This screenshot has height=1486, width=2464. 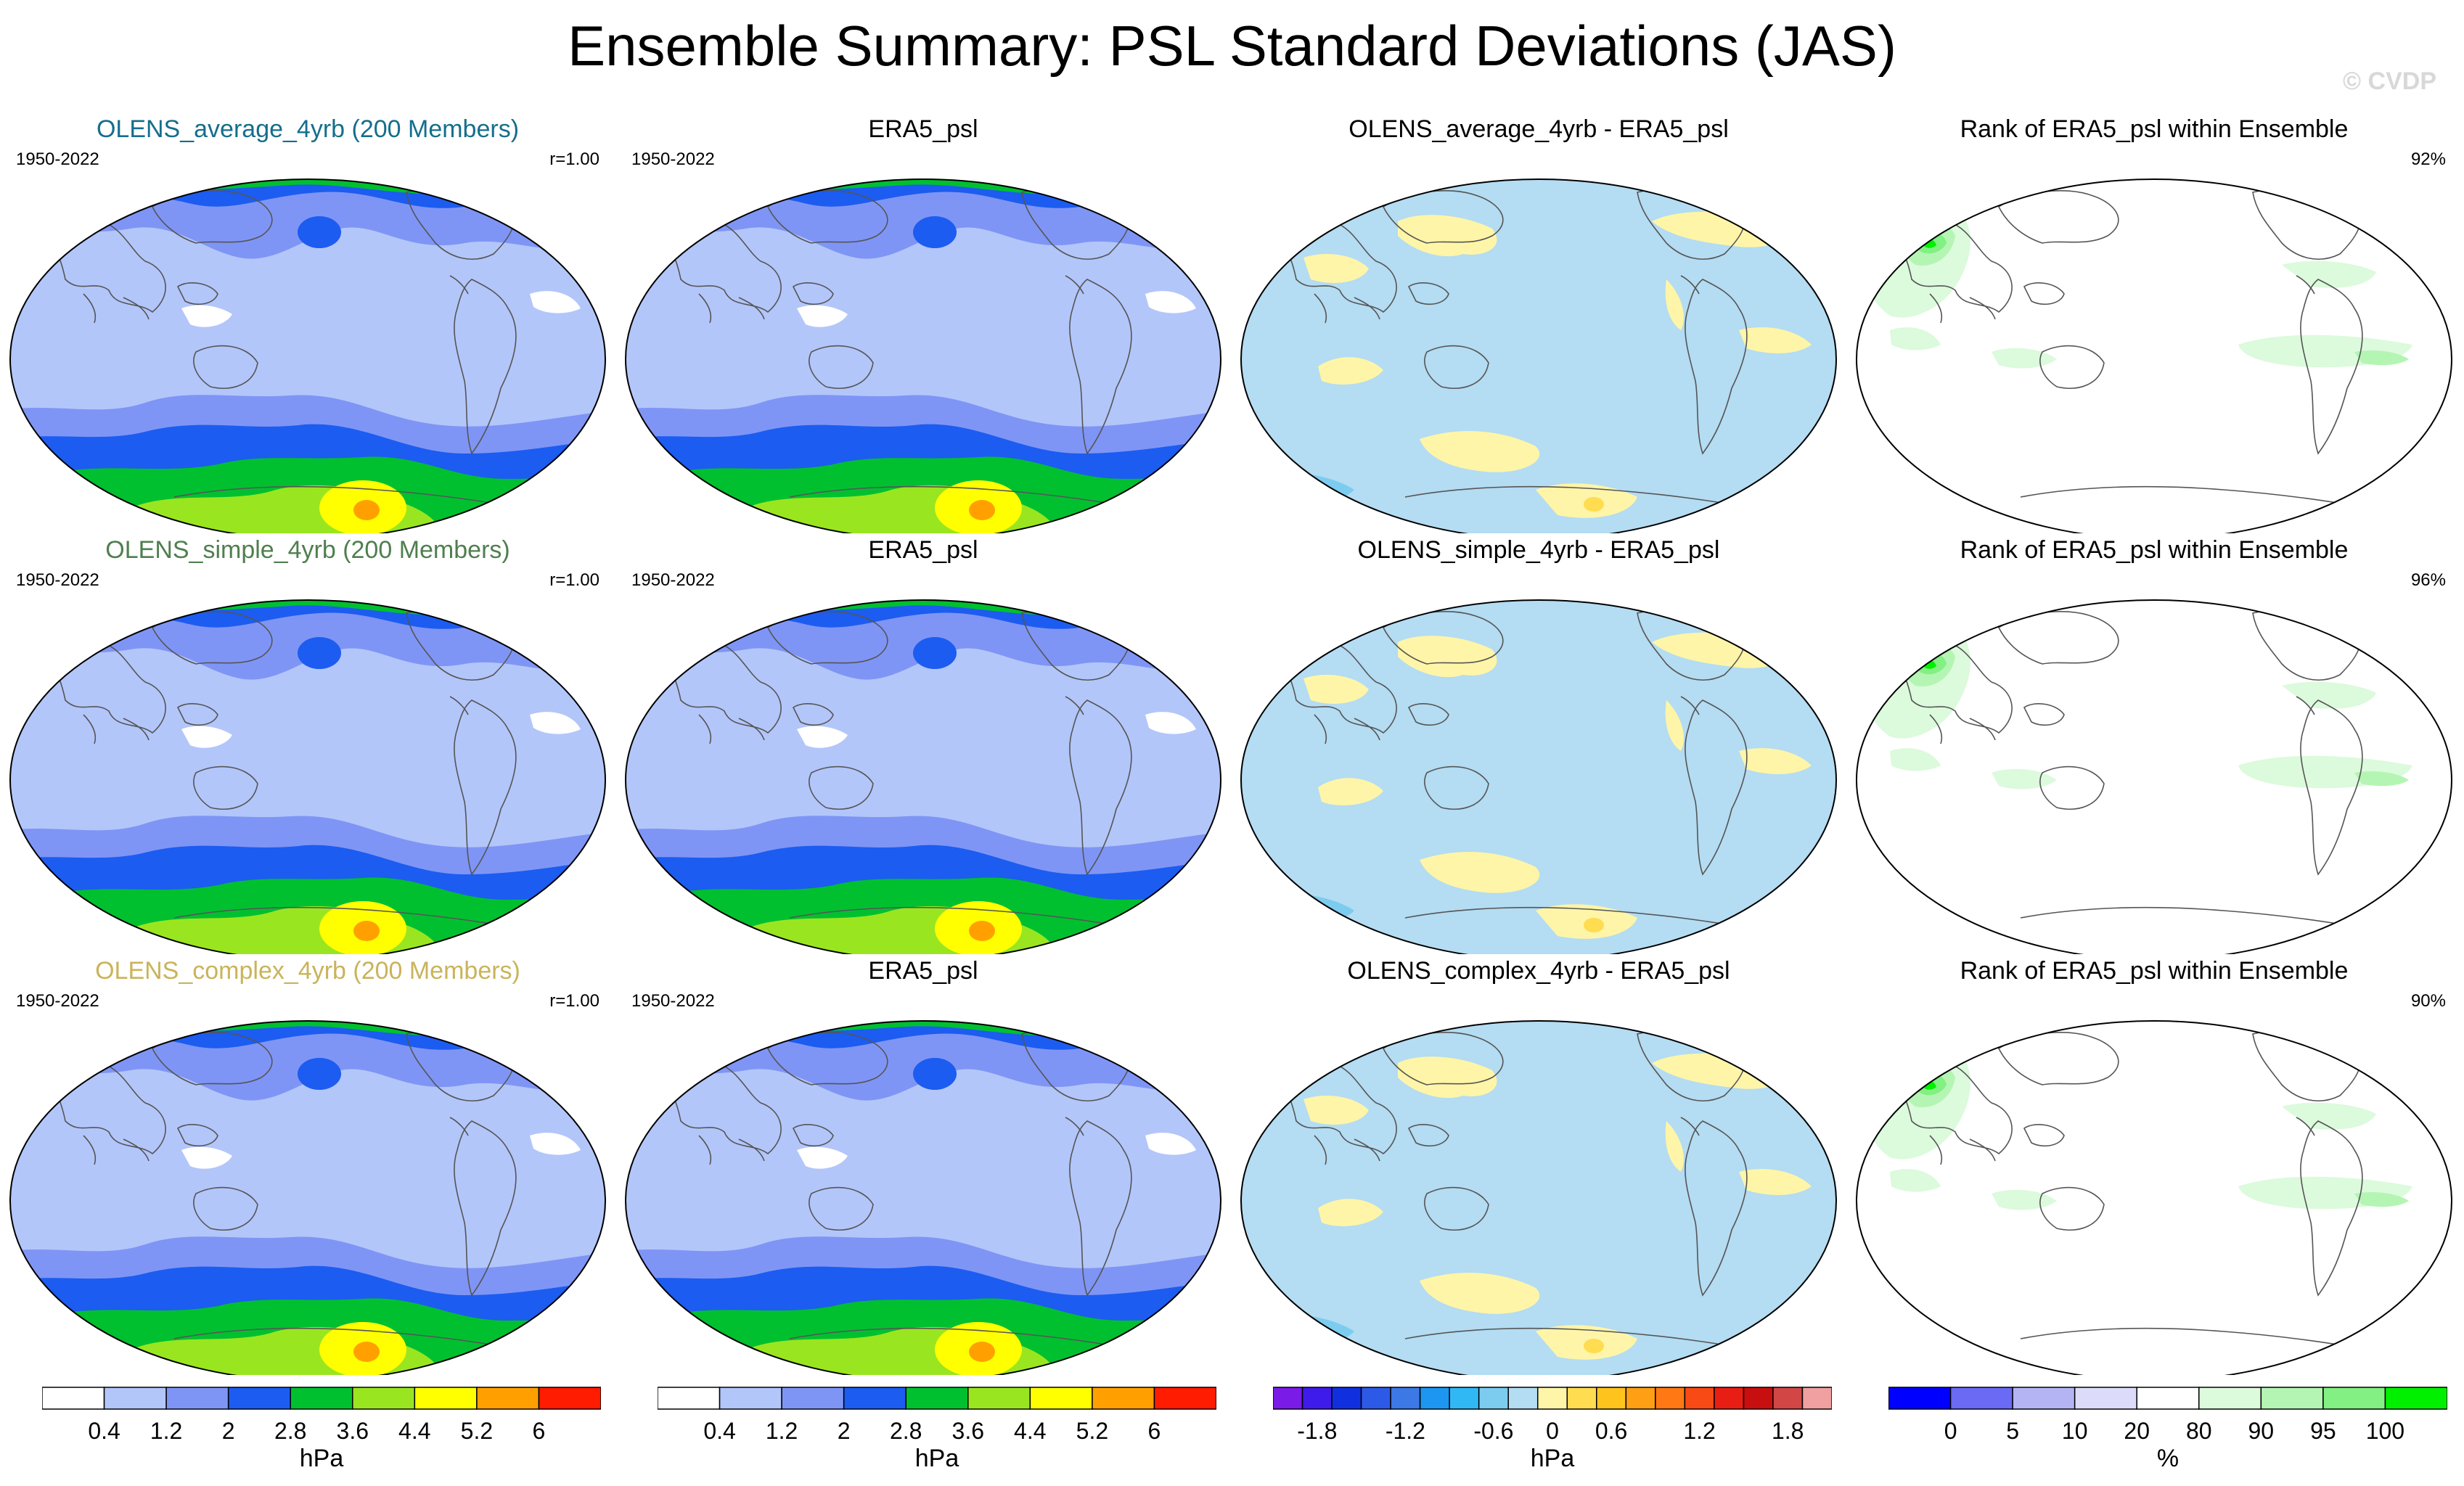 I want to click on panel-title: OLENS_average_4yrb - ERA5_psl, so click(x=1539, y=129).